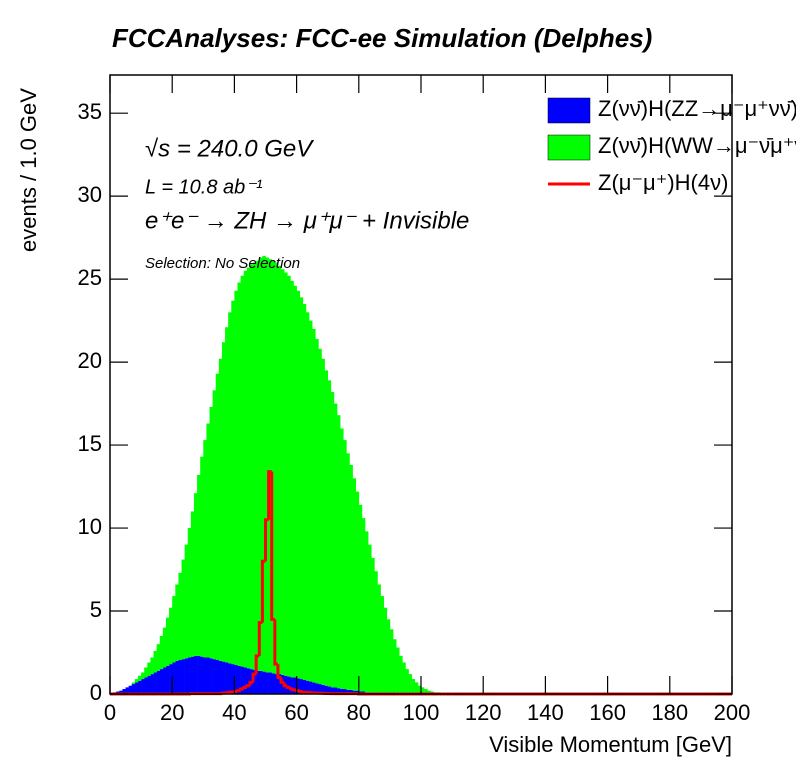  Describe the element at coordinates (697, 108) in the screenshot. I see `legend-label: Z(νν̄)H(ZZ→μ⁻μ⁺νν̄)` at that location.